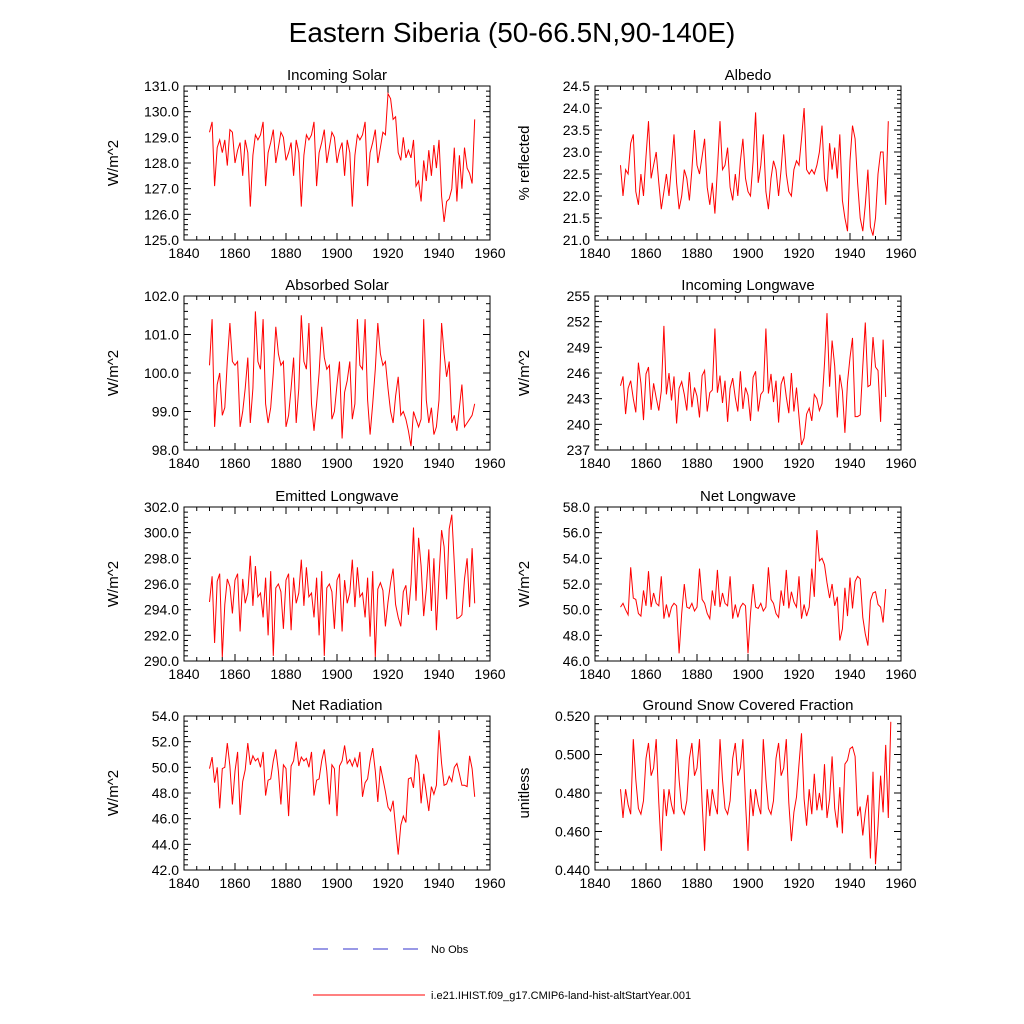 This screenshot has height=1024, width=1024. I want to click on y-tick-label: 44.0, so click(165, 844).